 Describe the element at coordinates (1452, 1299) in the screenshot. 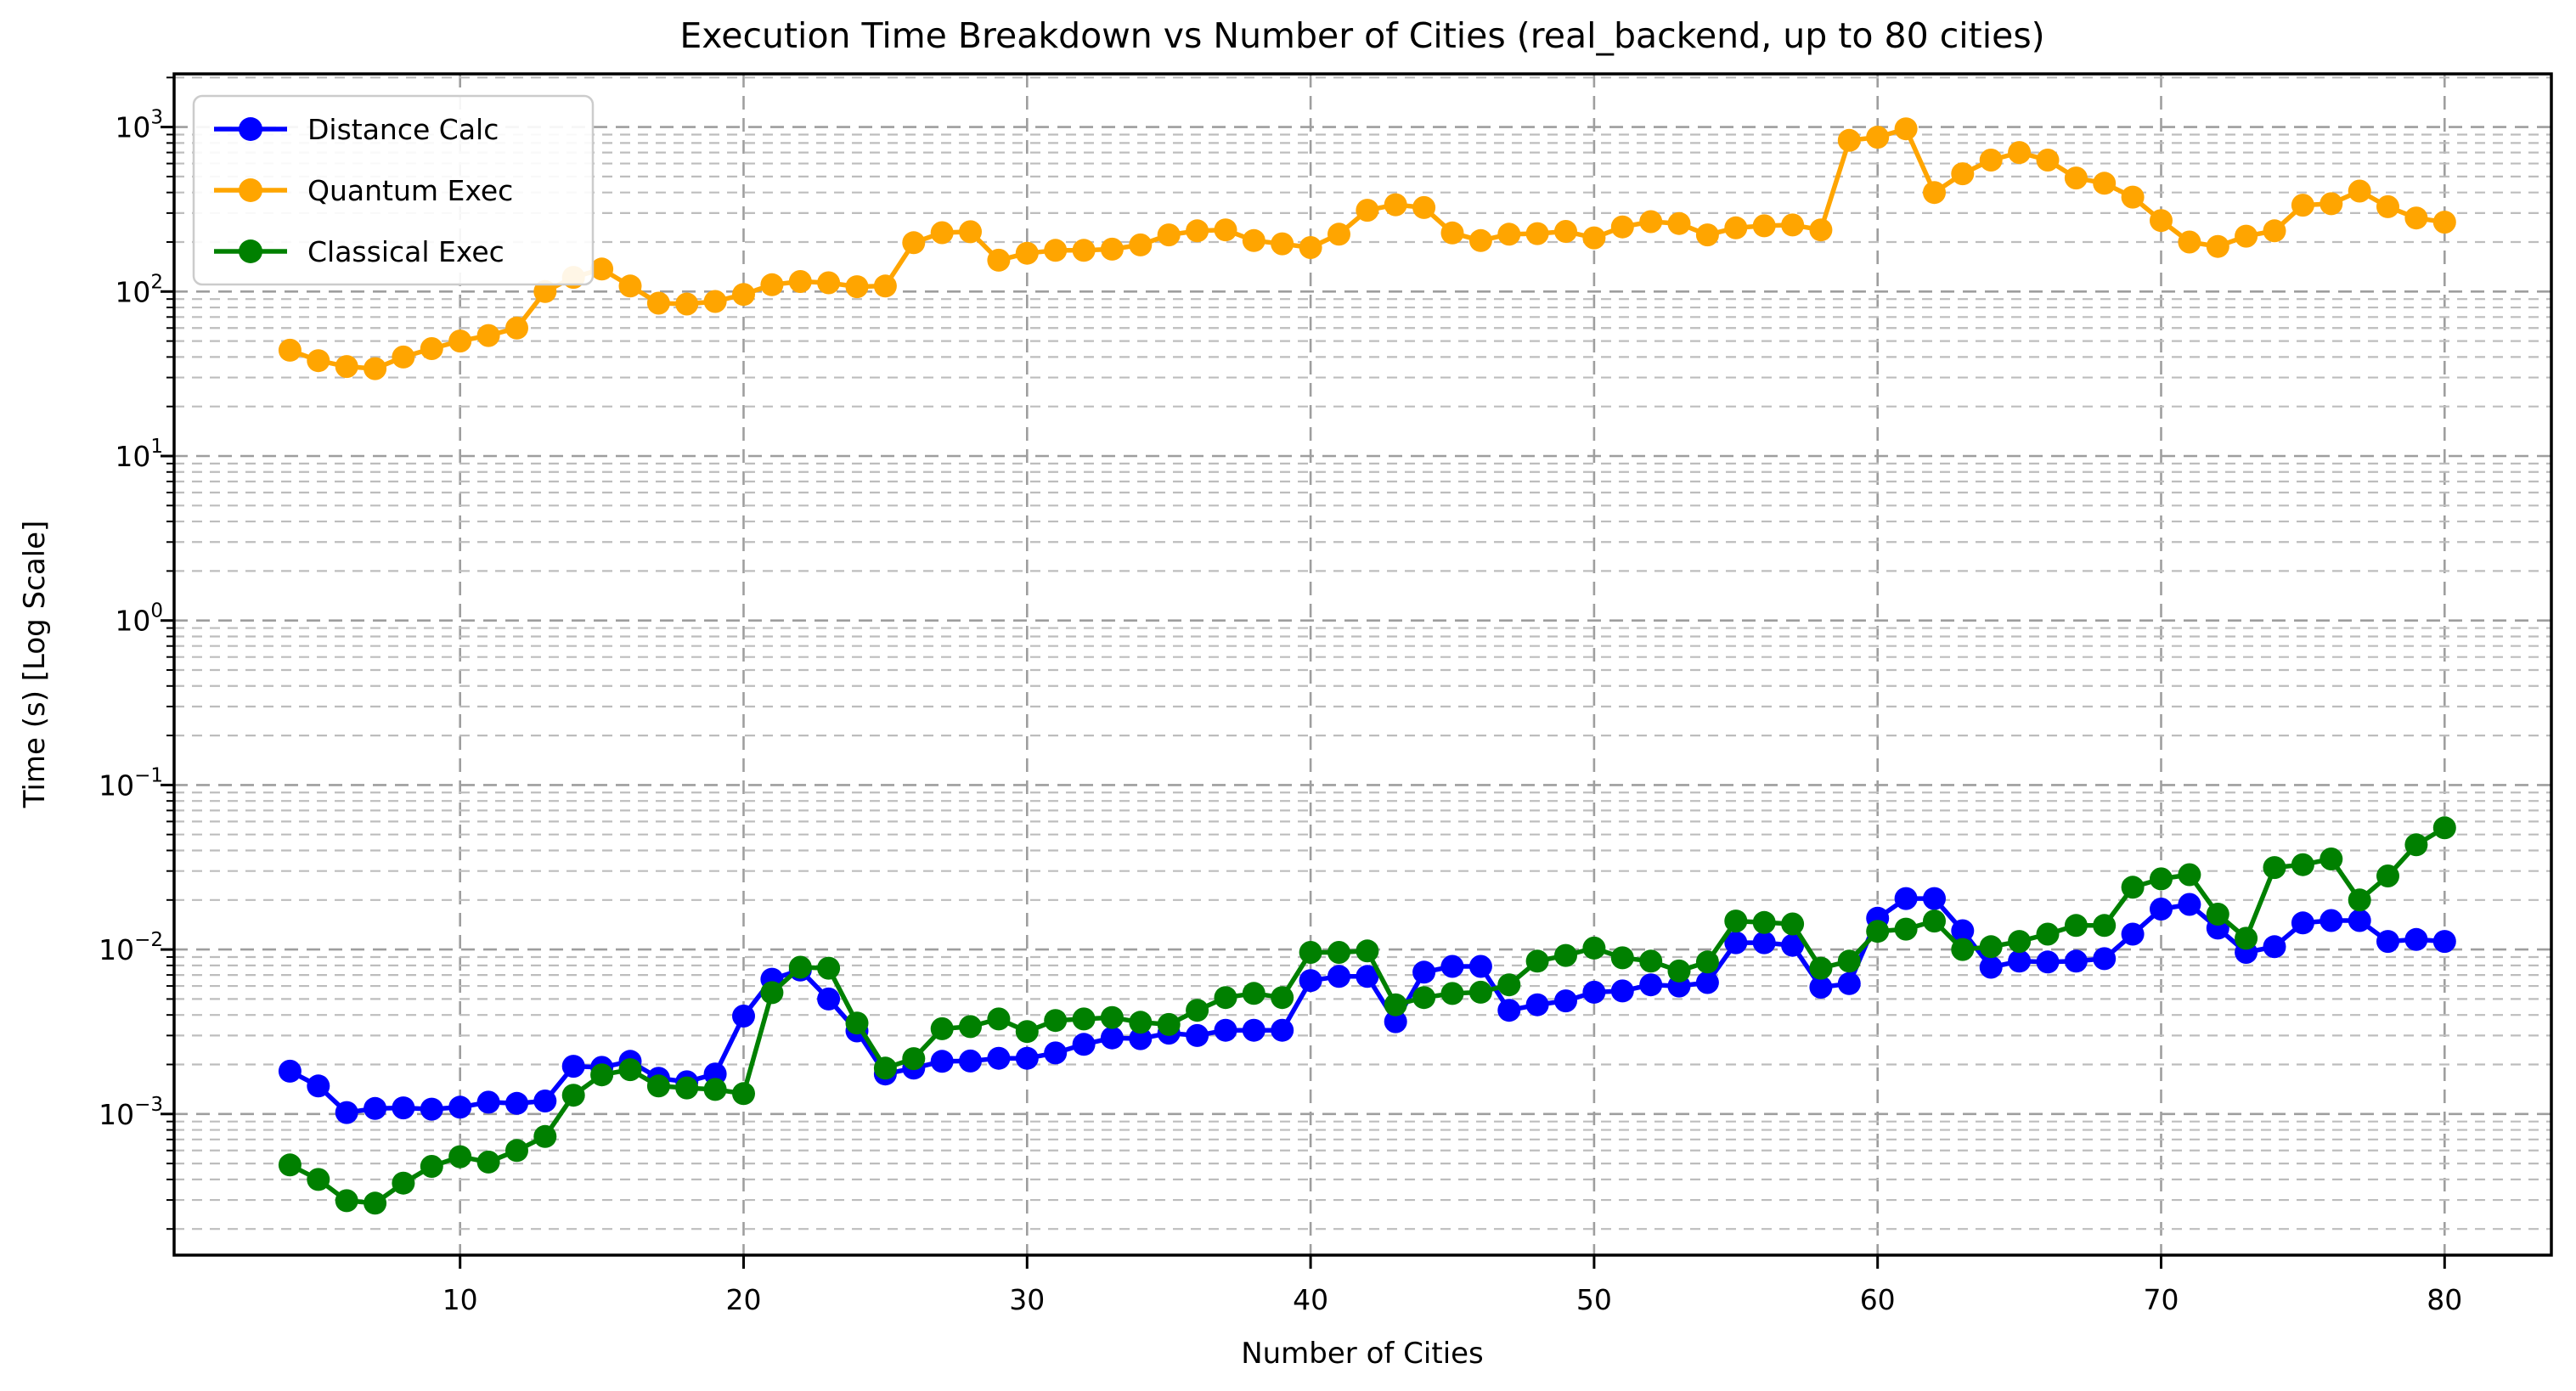

I see `x-axis-tick-labels: 10 20 30 40 50 60 70 80` at that location.